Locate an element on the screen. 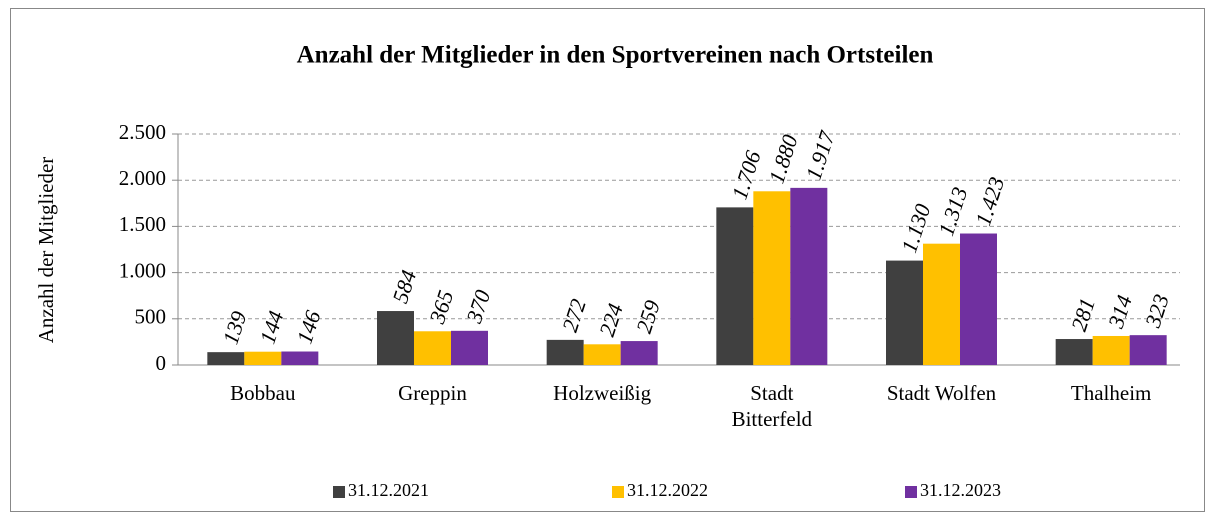  x-tick-label: Greppin is located at coordinates (432, 393).